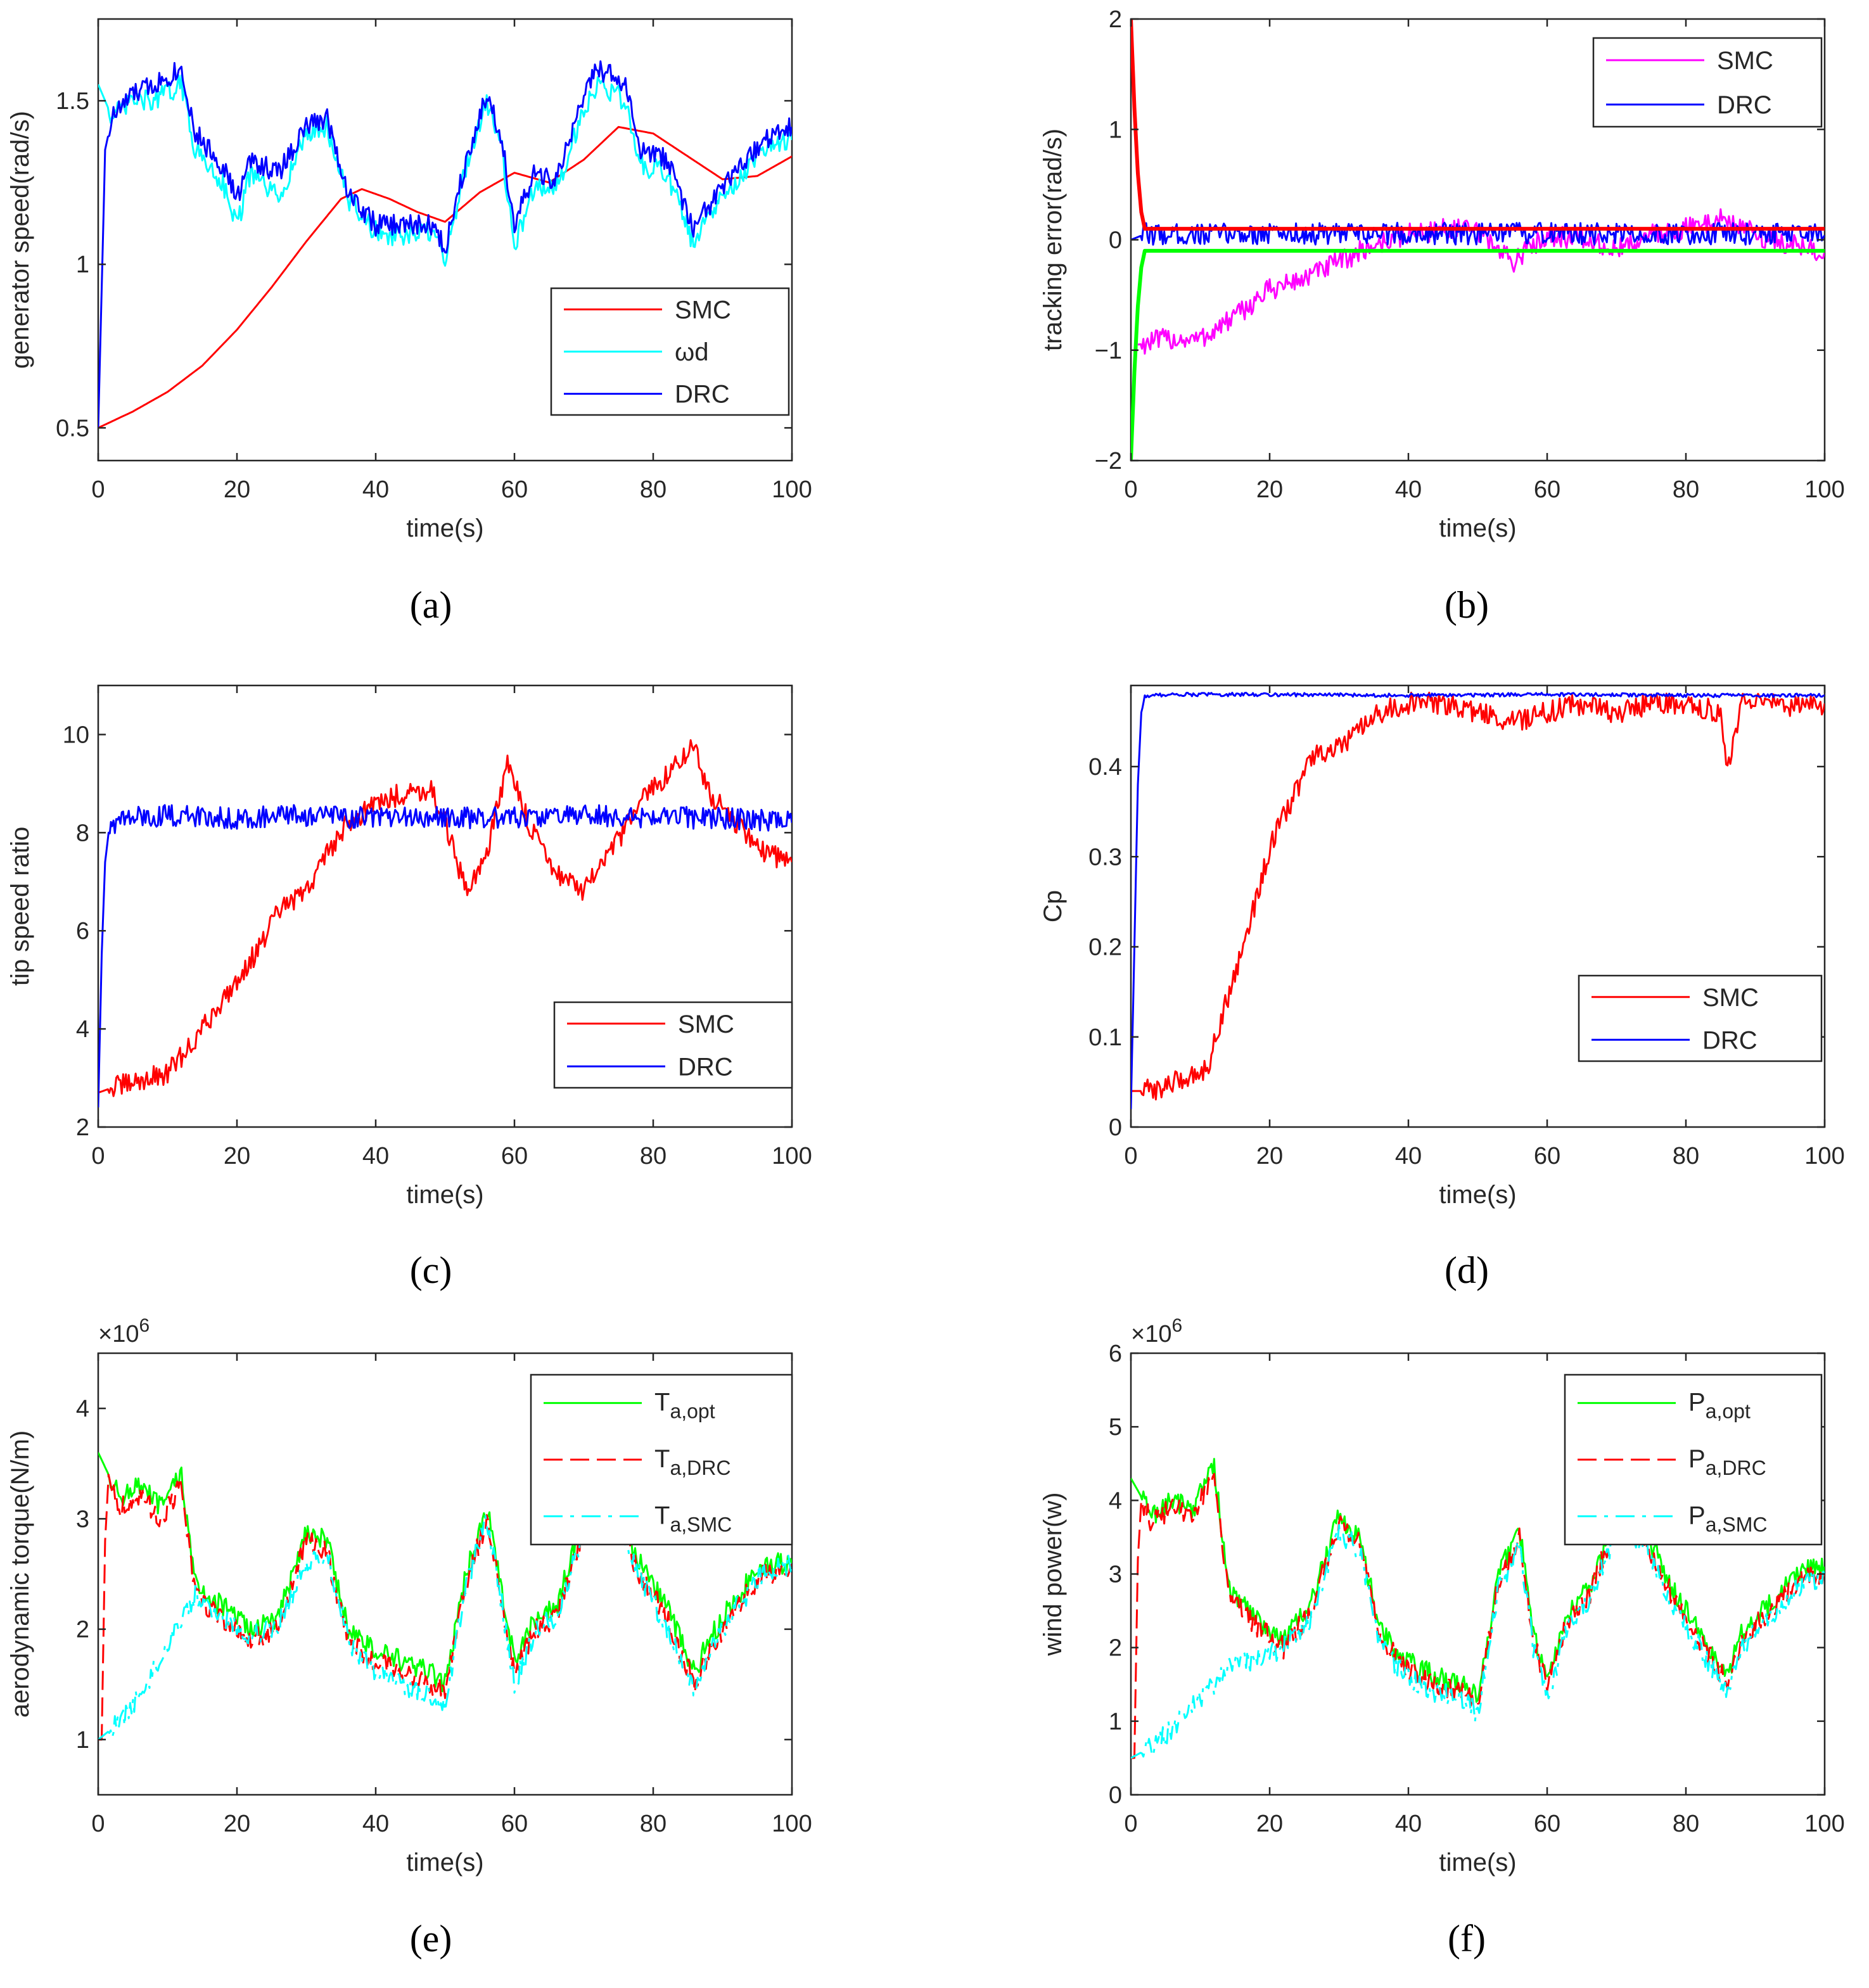 The image size is (1869, 1988). Describe the element at coordinates (1105, 857) in the screenshot. I see `y-tick-label: 0.3` at that location.